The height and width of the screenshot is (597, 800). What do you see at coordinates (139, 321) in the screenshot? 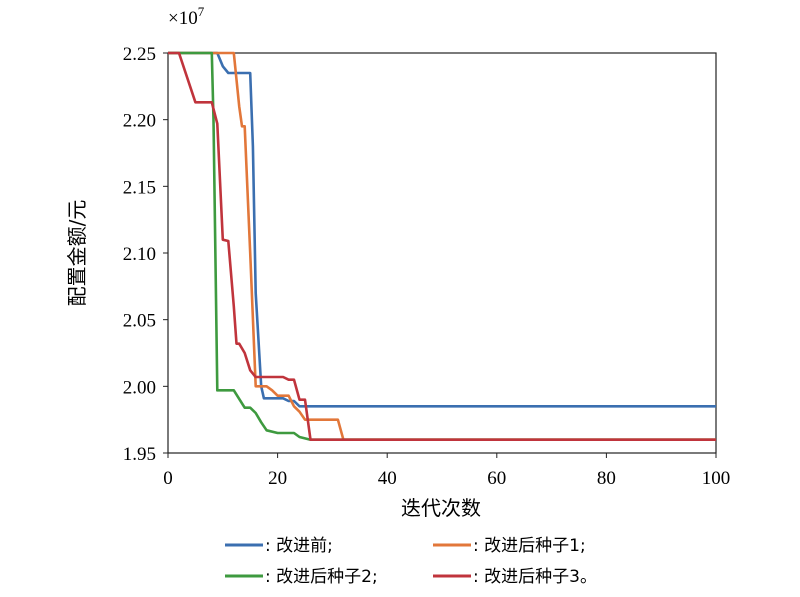
I see `y-tick-label: 2.05` at bounding box center [139, 321].